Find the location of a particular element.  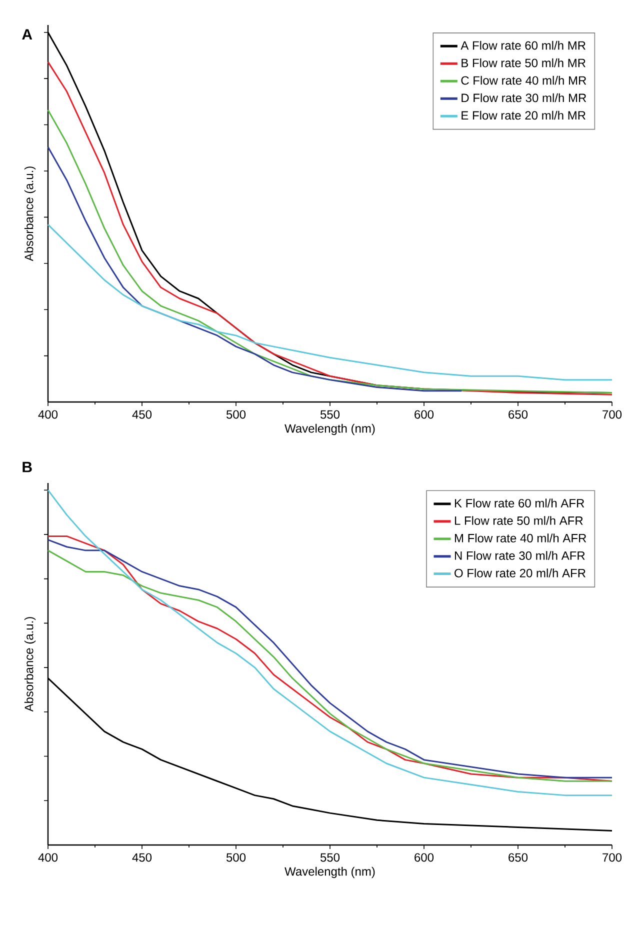

text: B is located at coordinates (27, 467).